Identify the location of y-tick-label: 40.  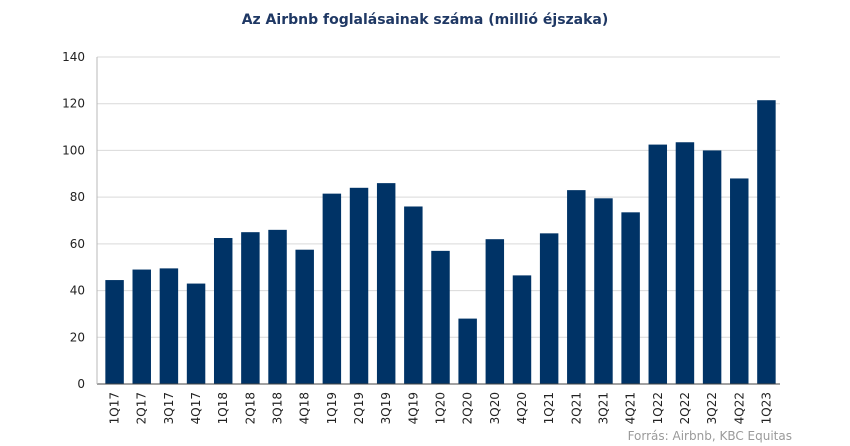
(77, 291).